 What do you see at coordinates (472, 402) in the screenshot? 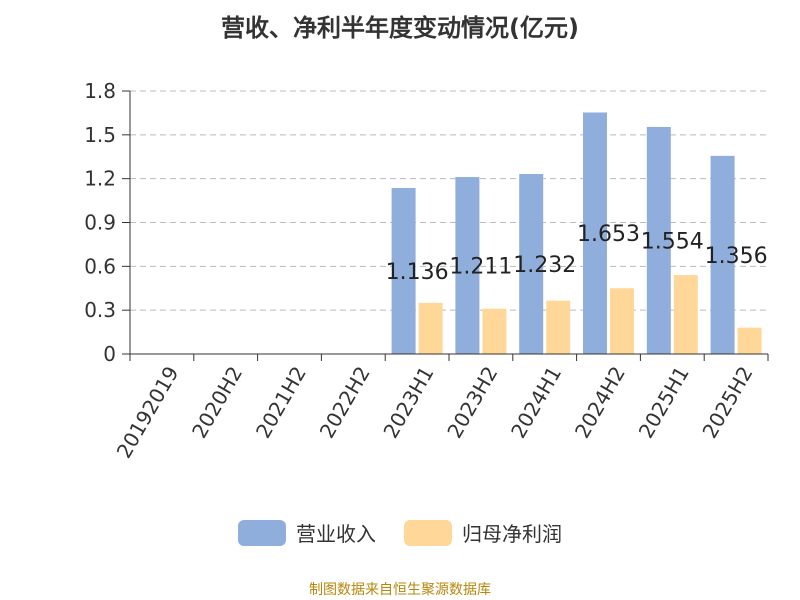
I see `x-tick-label: 2023H2` at bounding box center [472, 402].